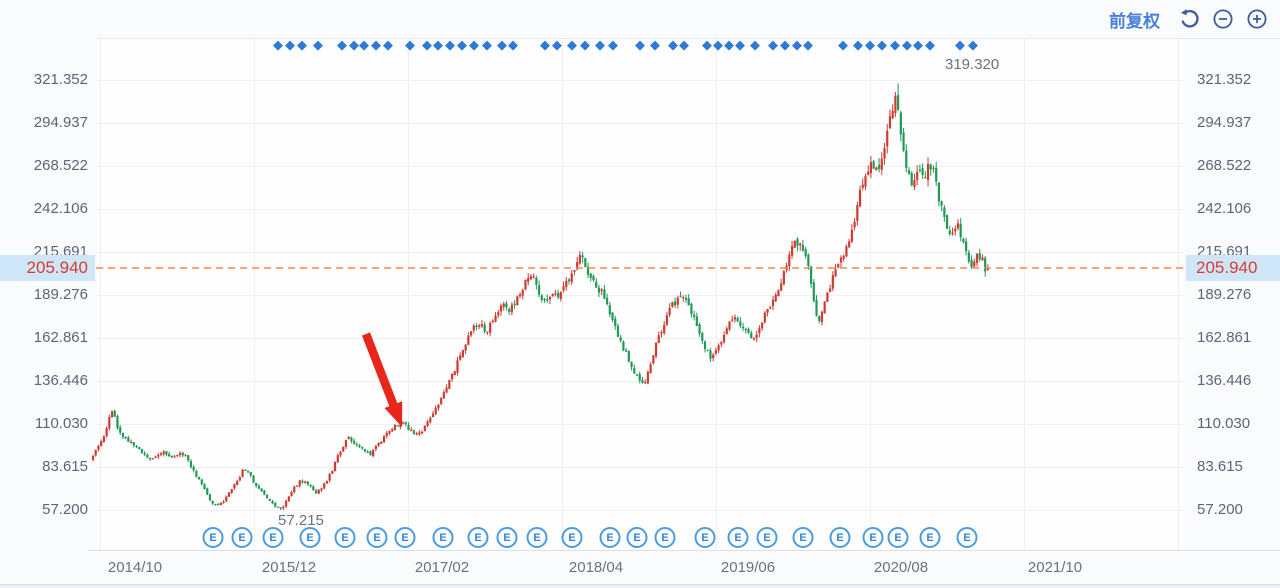  Describe the element at coordinates (1224, 79) in the screenshot. I see `y-axis-label-right: 321.352` at that location.